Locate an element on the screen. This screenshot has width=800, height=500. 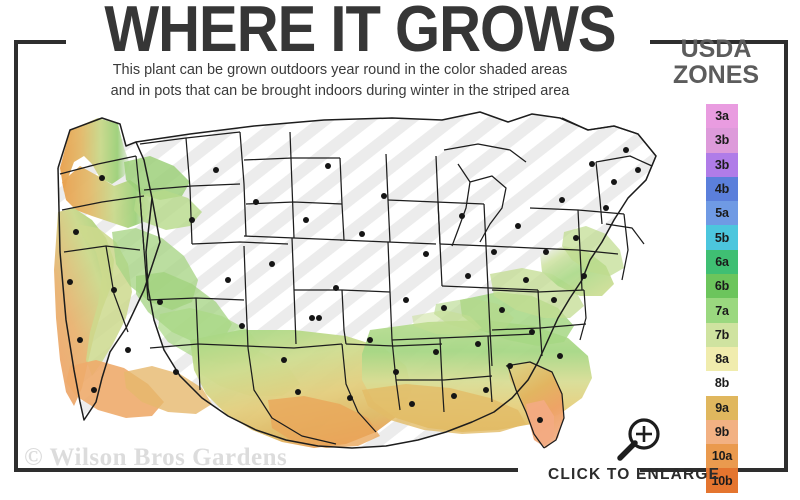
zone-swatch-7b: 7b is located at coordinates (722, 334).